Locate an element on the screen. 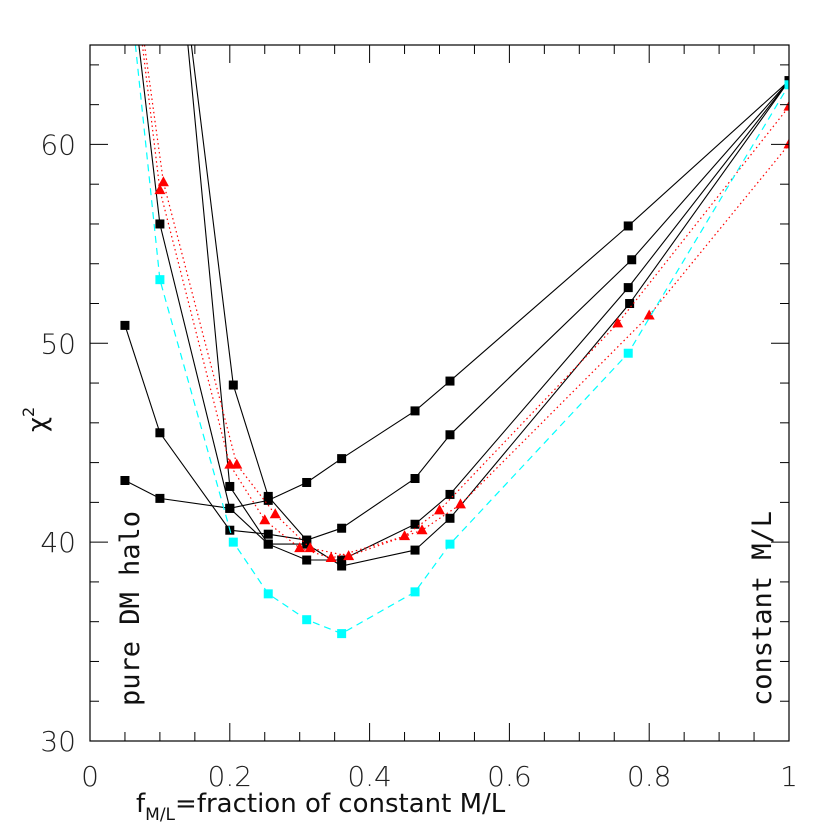 This screenshot has width=830, height=830. x-tick-label: 0 is located at coordinates (90, 776).